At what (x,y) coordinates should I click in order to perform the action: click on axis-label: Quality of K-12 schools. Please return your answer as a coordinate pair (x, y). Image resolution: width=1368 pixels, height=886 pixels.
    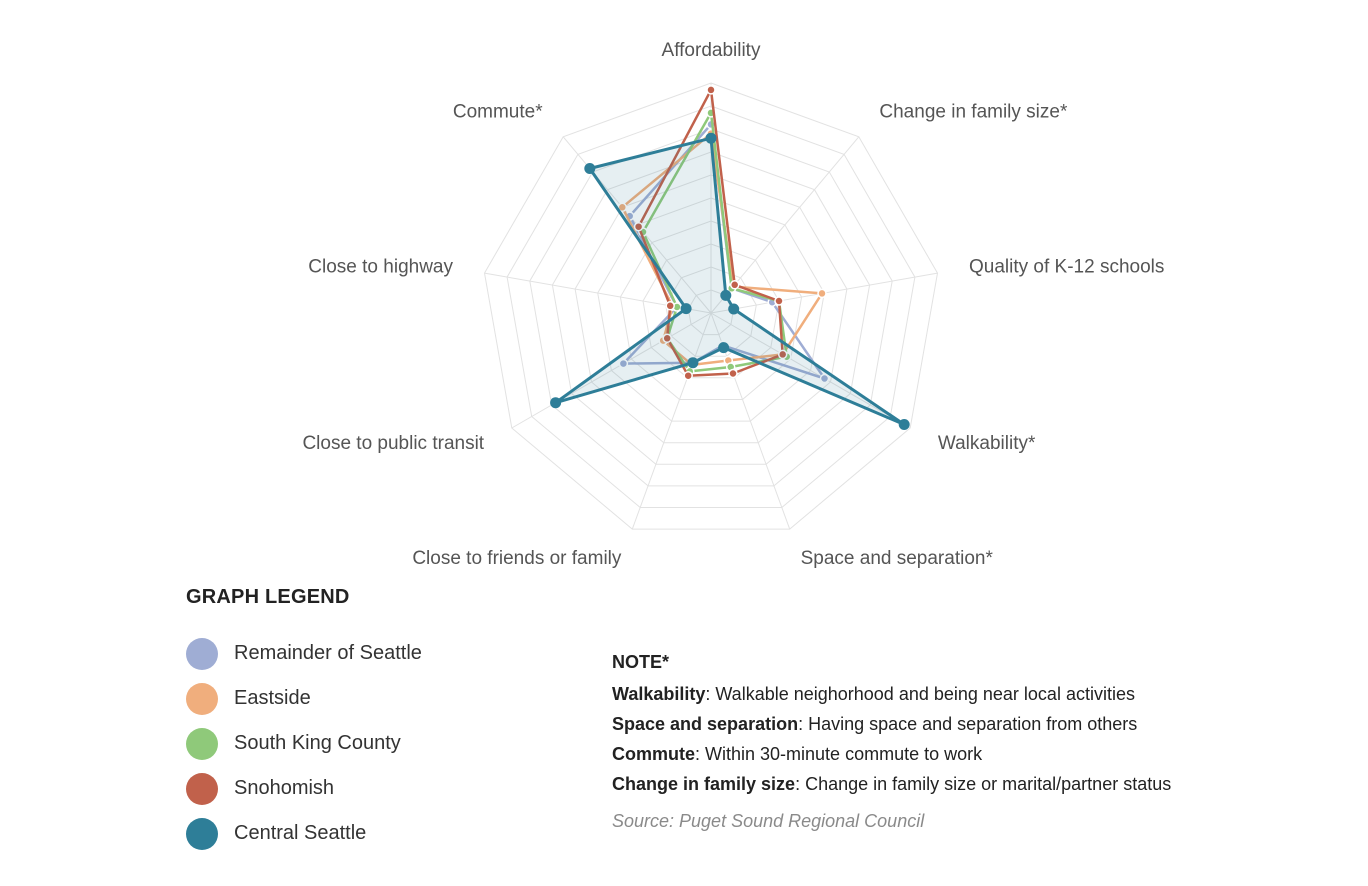
    Looking at the image, I should click on (1066, 267).